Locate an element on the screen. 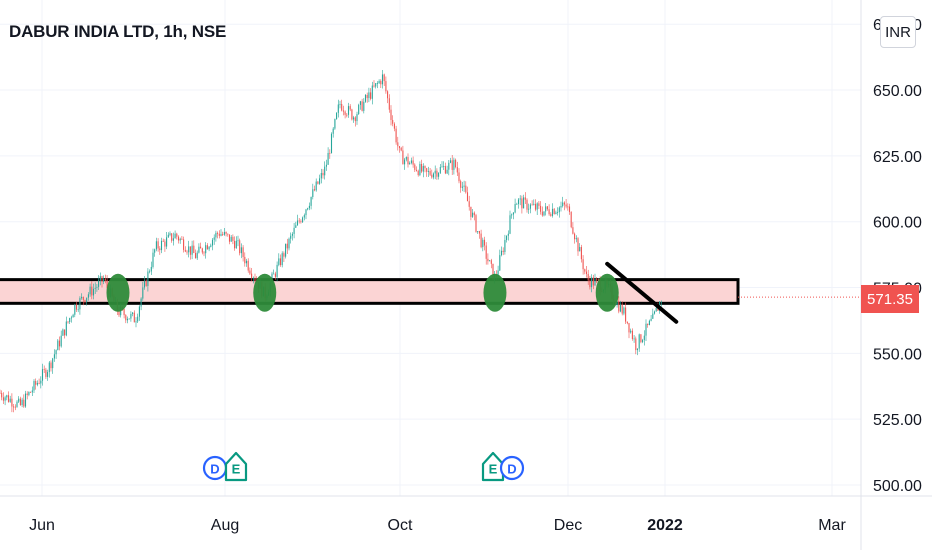  touch-markers is located at coordinates (362, 292).